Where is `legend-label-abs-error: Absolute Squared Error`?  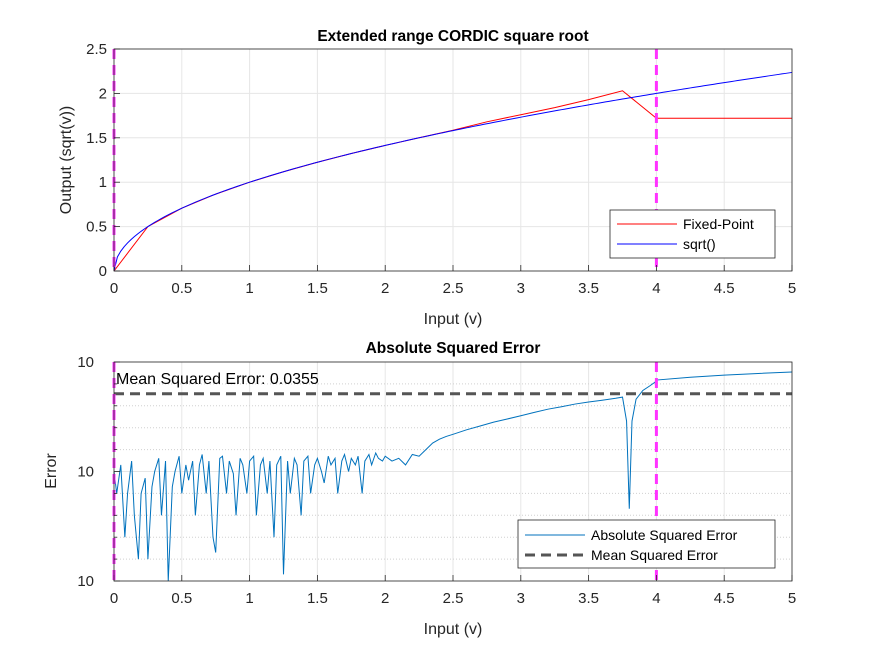
legend-label-abs-error: Absolute Squared Error is located at coordinates (664, 535).